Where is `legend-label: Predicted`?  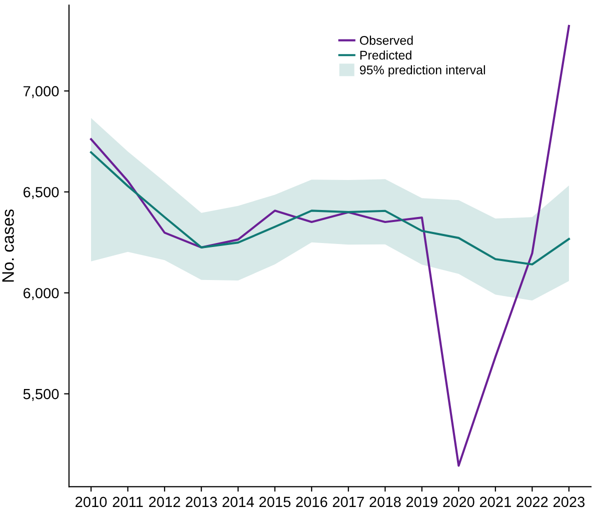
legend-label: Predicted is located at coordinates (386, 55).